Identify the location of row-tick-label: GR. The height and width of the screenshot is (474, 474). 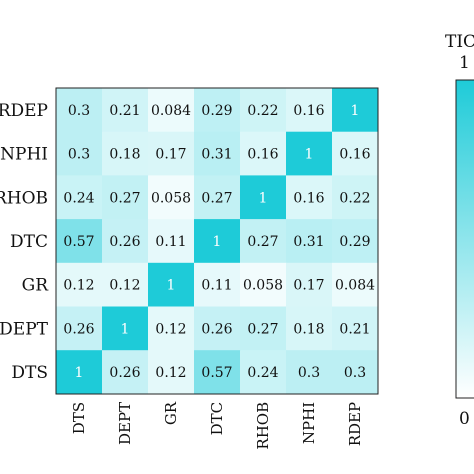
(36, 286).